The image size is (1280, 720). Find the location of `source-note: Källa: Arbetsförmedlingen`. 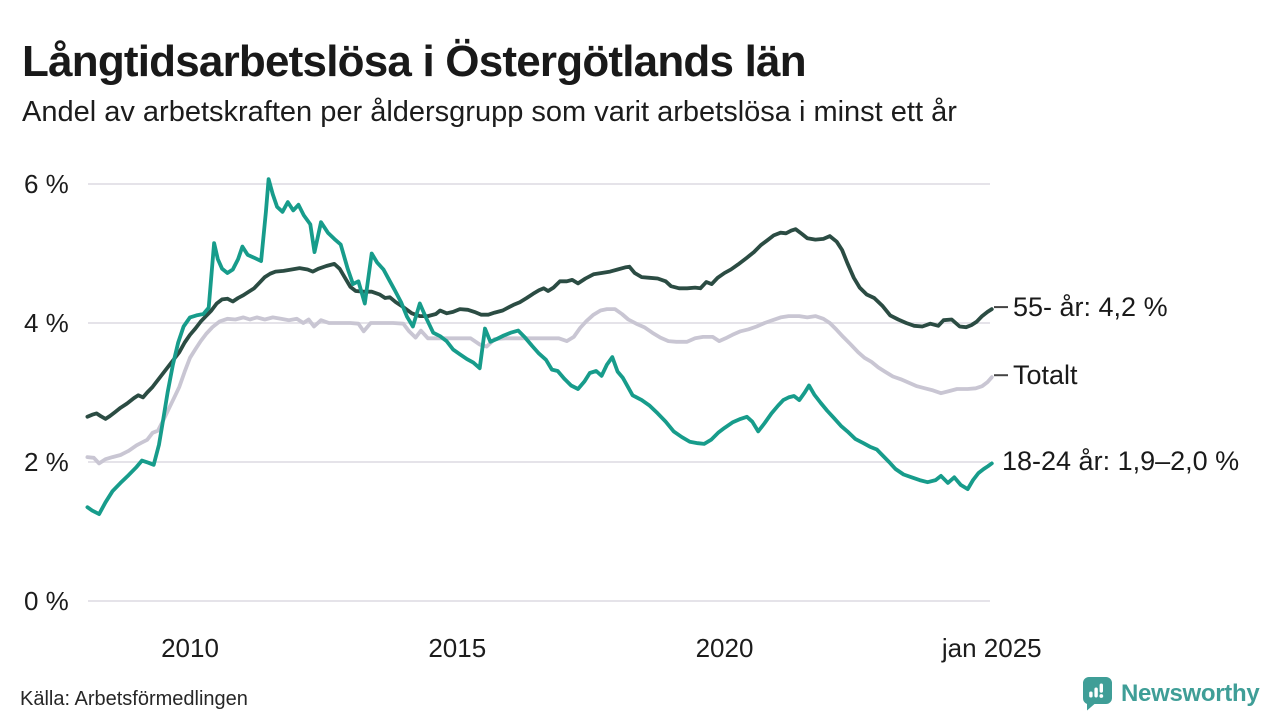

source-note: Källa: Arbetsförmedlingen is located at coordinates (134, 699).